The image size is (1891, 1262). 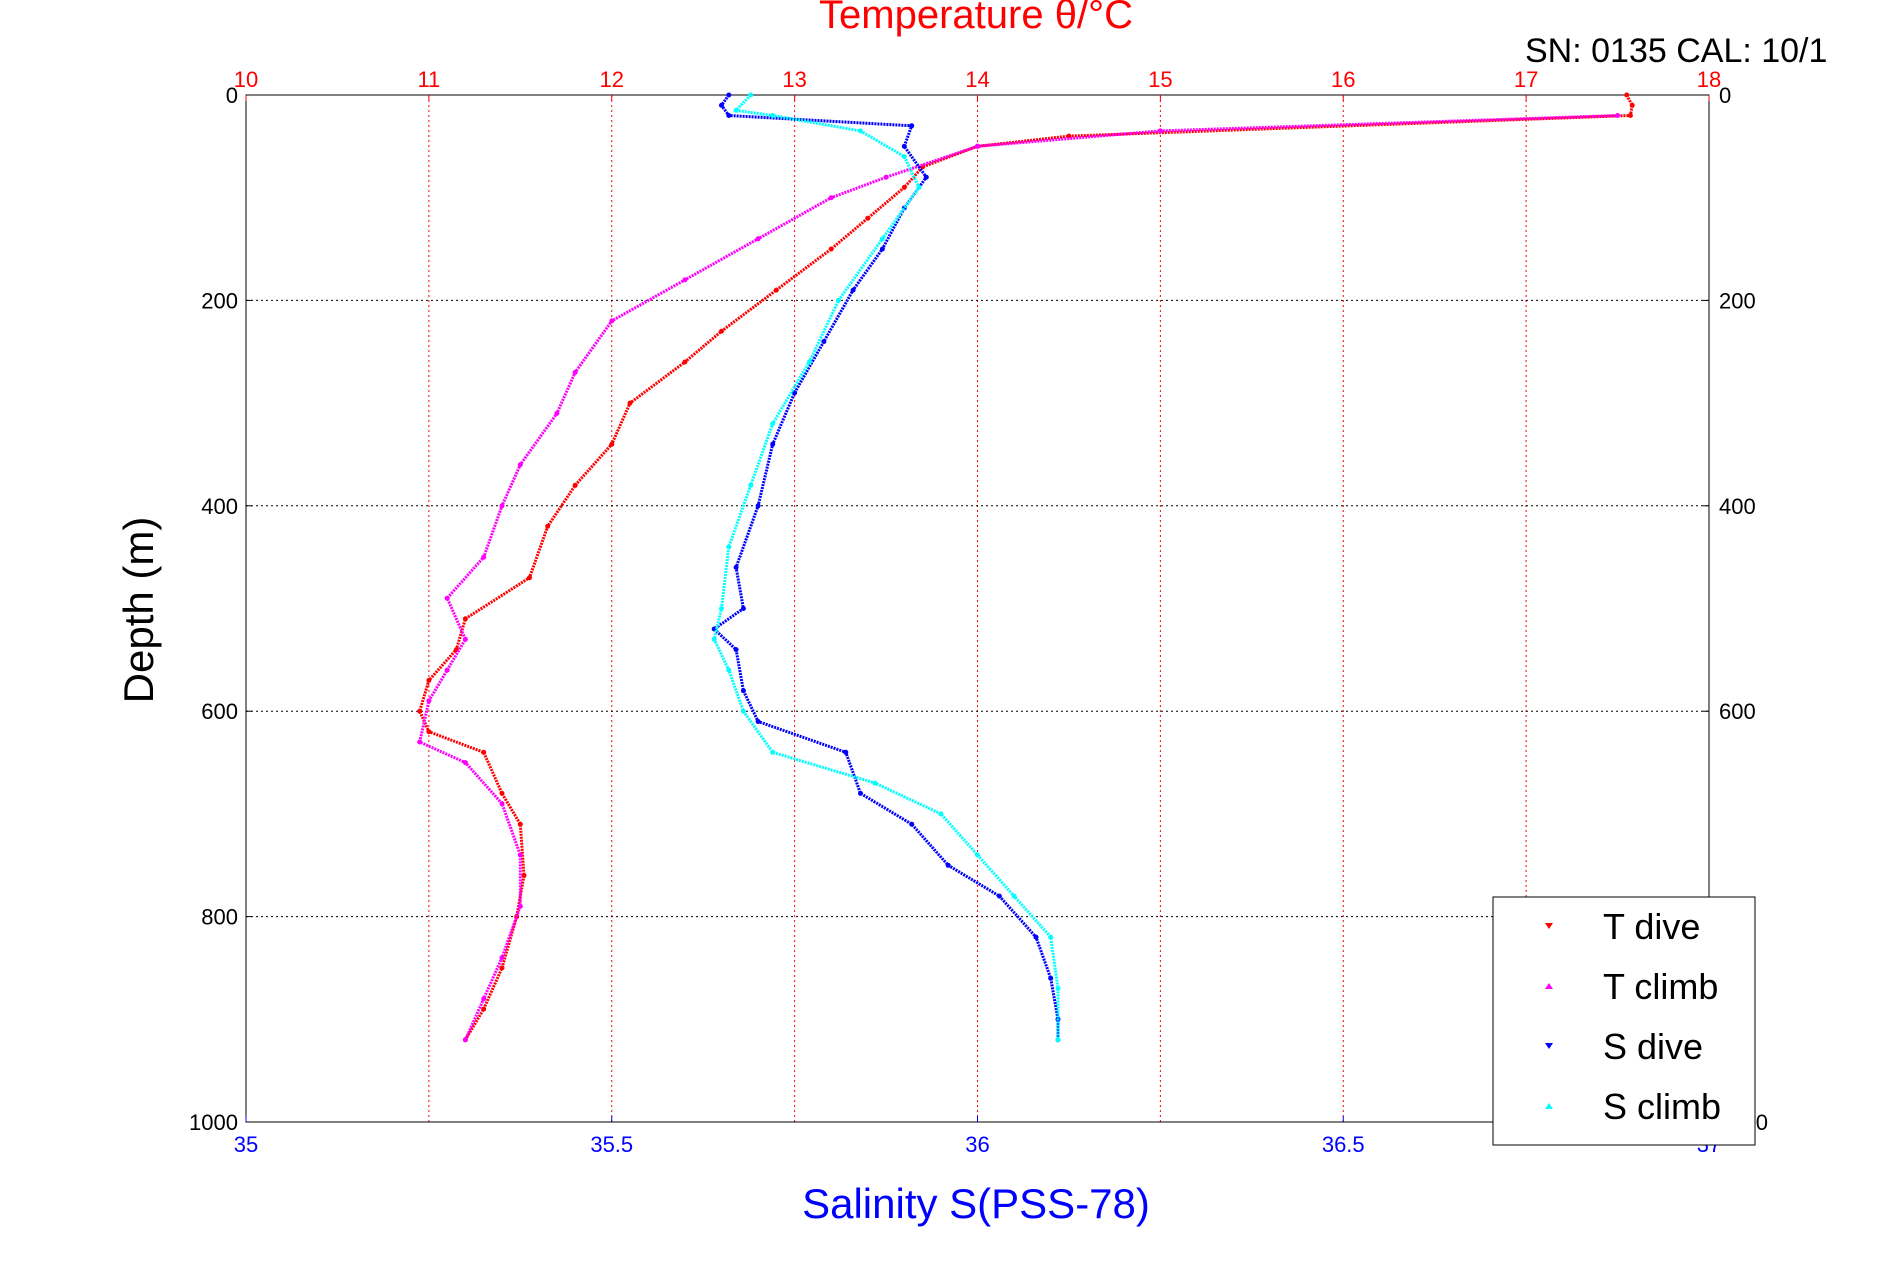 I want to click on series-trace, so click(x=885, y=567).